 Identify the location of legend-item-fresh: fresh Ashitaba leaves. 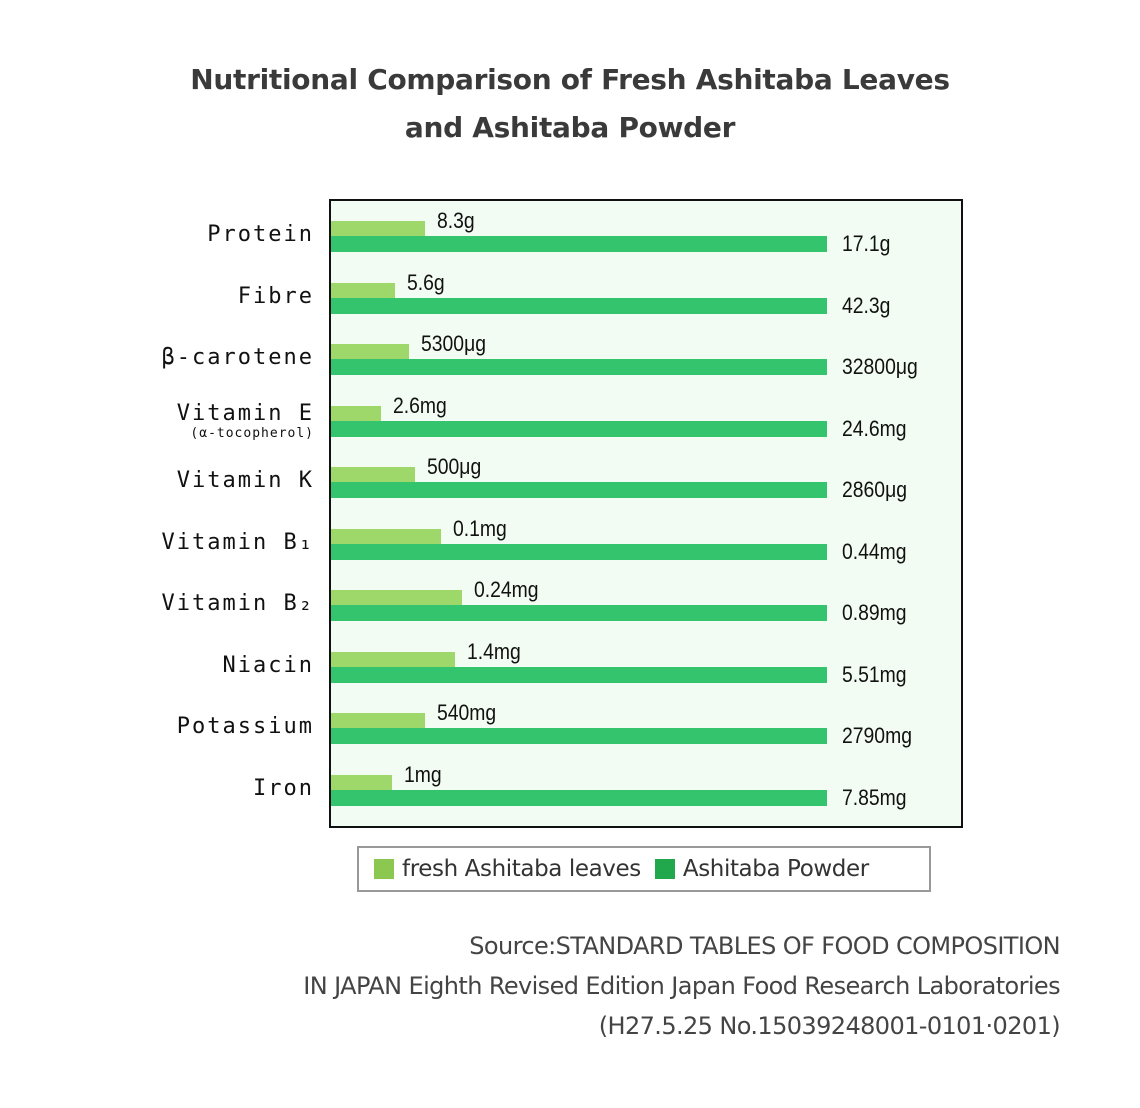
(507, 869).